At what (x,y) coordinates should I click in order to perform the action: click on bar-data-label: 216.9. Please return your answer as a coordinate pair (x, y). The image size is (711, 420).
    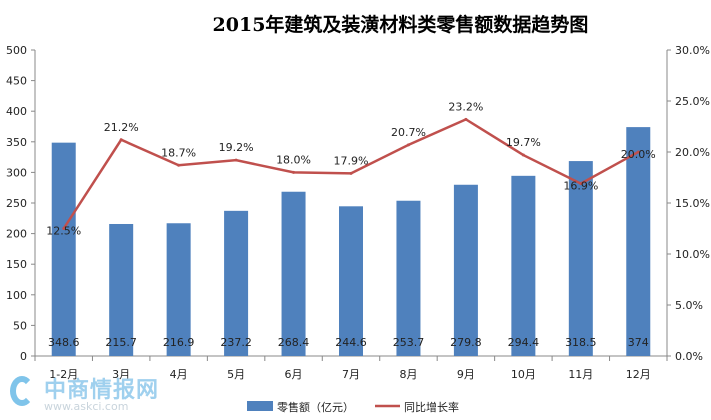
    Looking at the image, I should click on (179, 342).